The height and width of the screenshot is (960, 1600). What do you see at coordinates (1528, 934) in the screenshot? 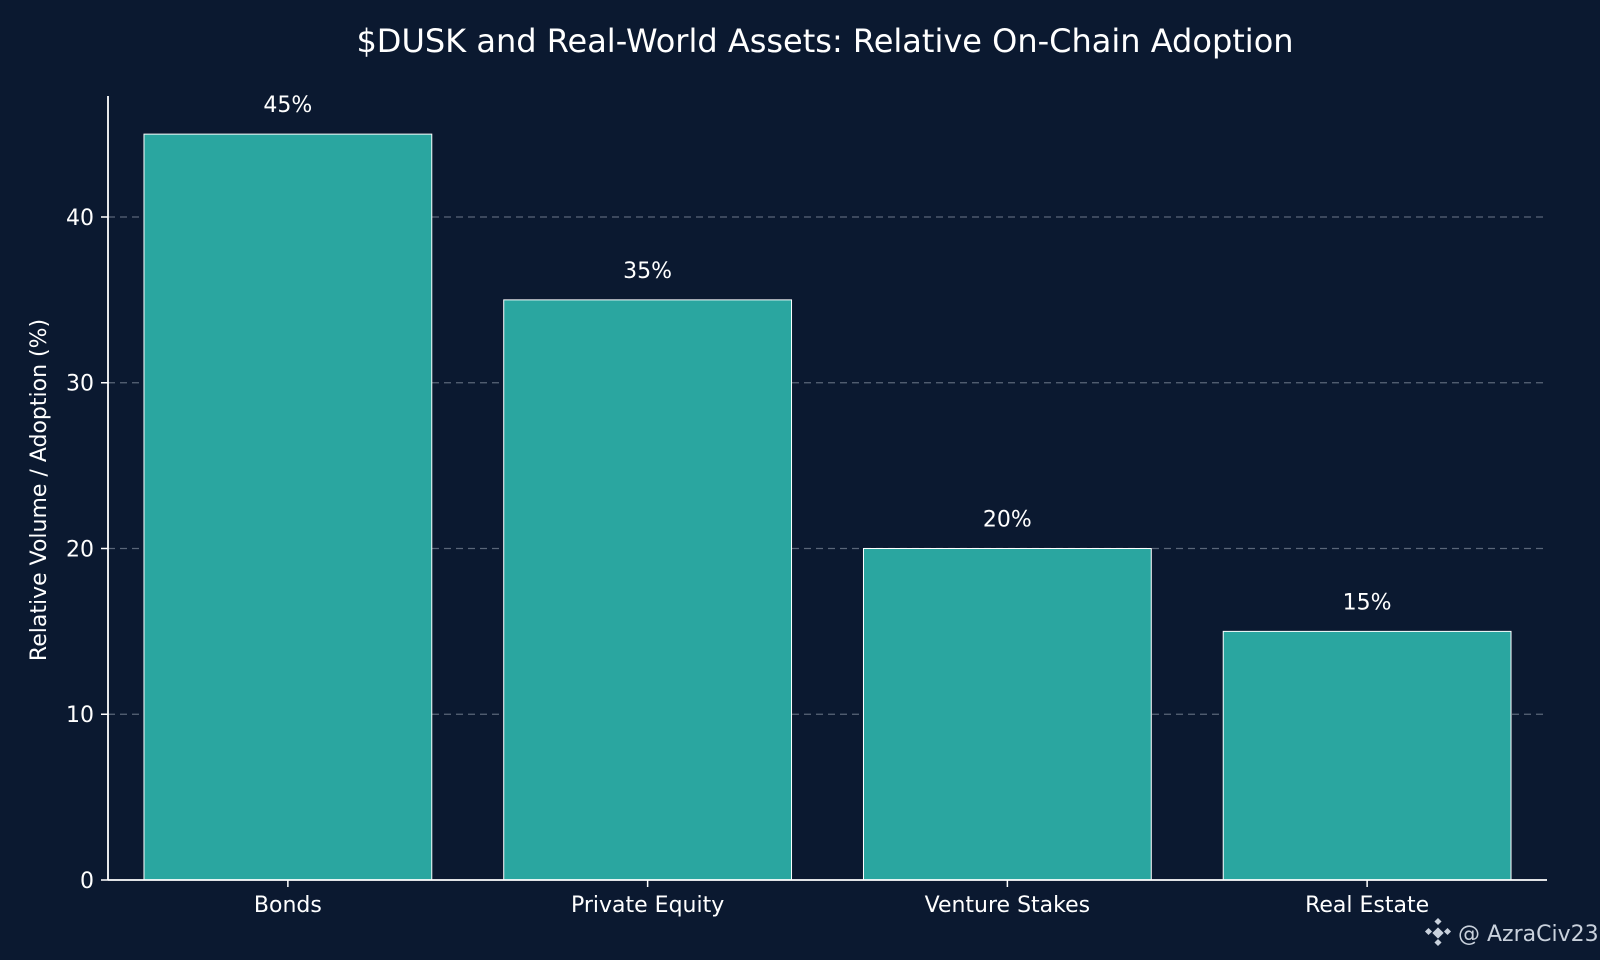
I see `watermark-text: @ AzraCiv23` at bounding box center [1528, 934].